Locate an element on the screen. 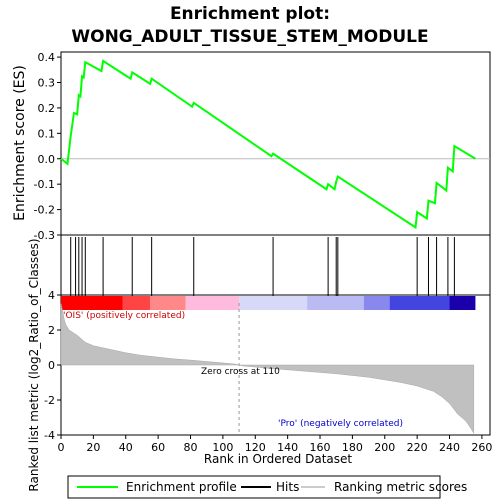 The width and height of the screenshot is (500, 500). xtick-label: 240 is located at coordinates (449, 447).